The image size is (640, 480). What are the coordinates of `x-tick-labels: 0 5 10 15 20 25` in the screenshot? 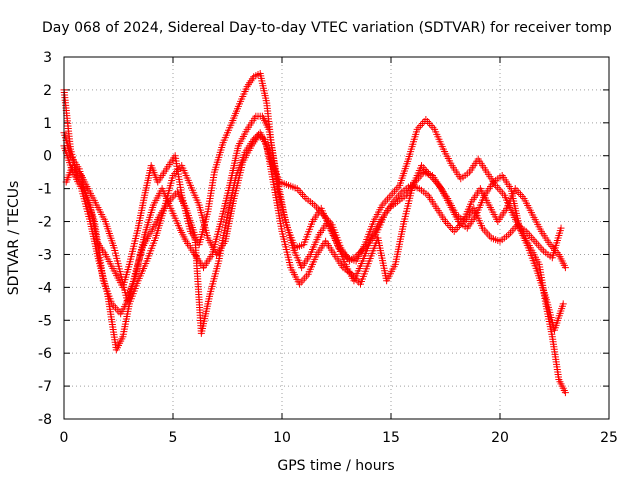 It's located at (339, 438).